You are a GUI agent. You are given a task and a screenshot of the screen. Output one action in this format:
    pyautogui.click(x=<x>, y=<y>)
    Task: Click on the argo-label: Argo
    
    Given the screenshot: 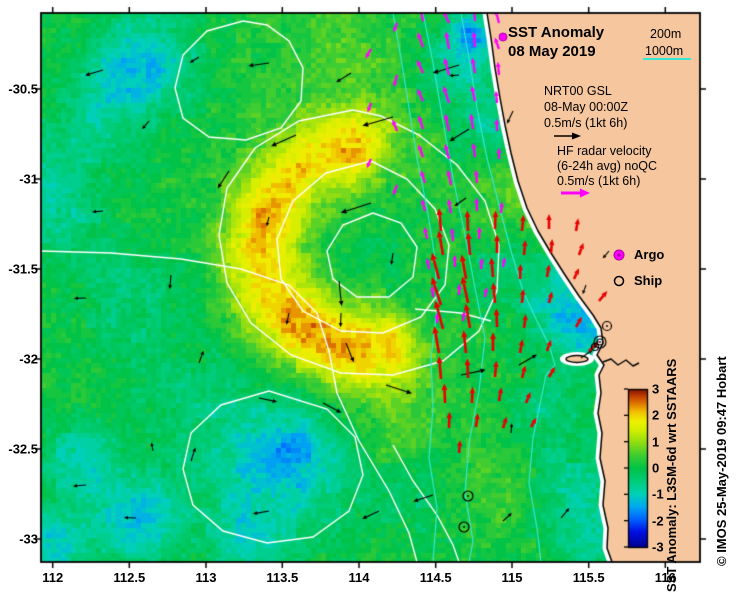 What is the action you would take?
    pyautogui.click(x=649, y=254)
    